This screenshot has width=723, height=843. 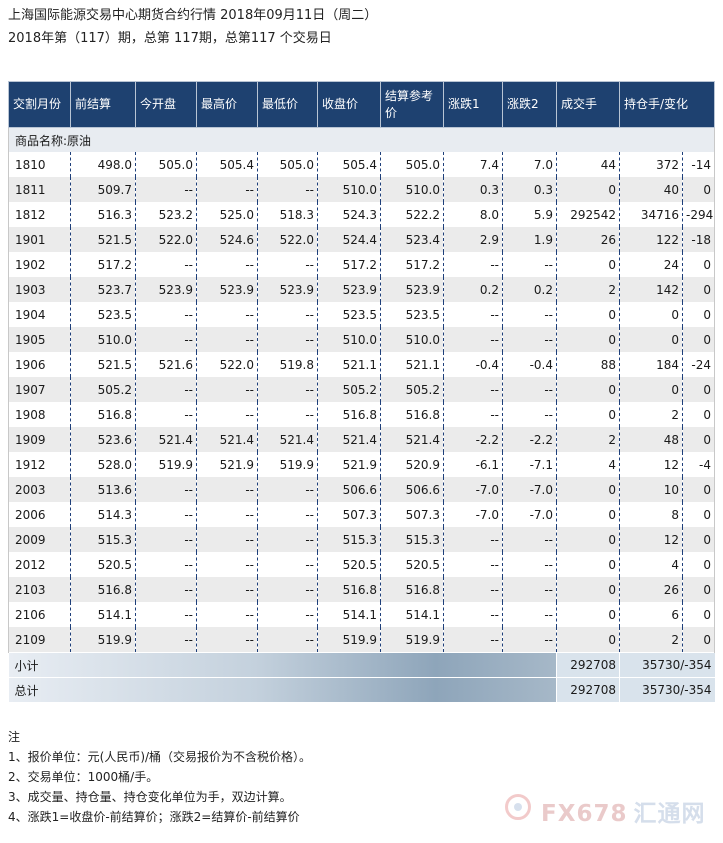 What do you see at coordinates (698, 239) in the screenshot?
I see `cell-oi-change: -18` at bounding box center [698, 239].